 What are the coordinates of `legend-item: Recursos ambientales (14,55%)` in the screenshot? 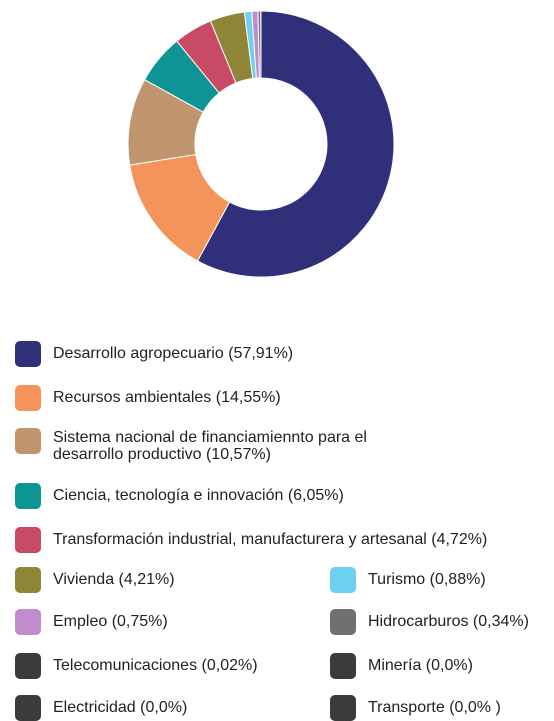 It's located at (148, 398).